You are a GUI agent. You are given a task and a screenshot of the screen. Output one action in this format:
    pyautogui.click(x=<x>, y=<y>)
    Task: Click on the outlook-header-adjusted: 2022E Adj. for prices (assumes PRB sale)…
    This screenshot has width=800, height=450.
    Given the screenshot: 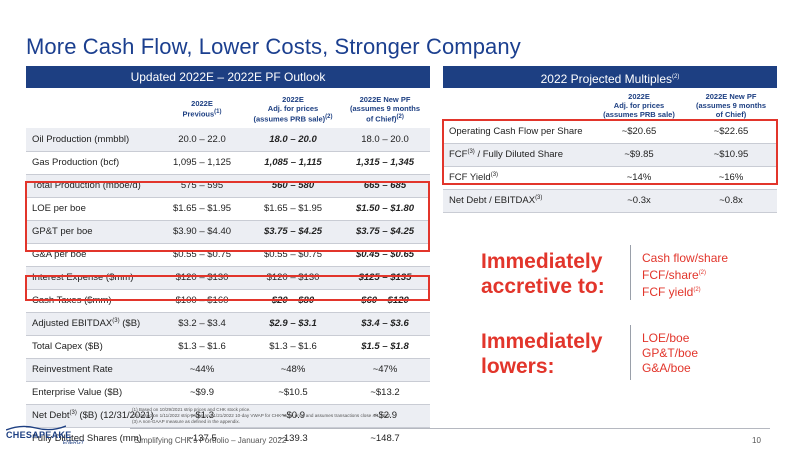 What is the action you would take?
    pyautogui.click(x=293, y=109)
    